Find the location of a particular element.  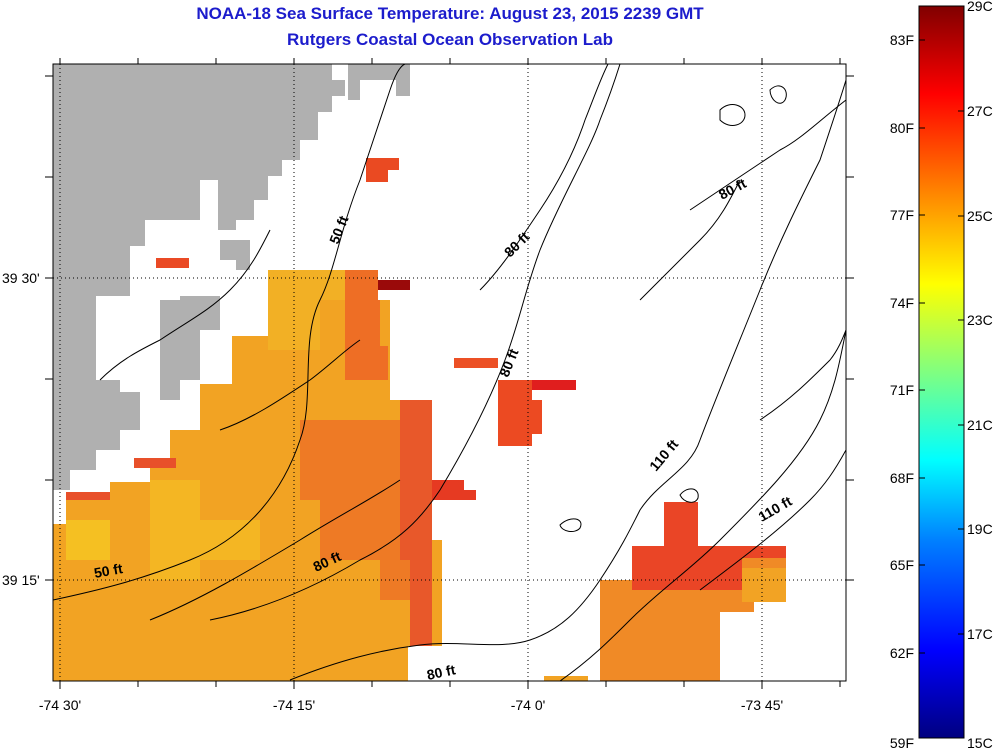

sst-red-center is located at coordinates (366, 510).